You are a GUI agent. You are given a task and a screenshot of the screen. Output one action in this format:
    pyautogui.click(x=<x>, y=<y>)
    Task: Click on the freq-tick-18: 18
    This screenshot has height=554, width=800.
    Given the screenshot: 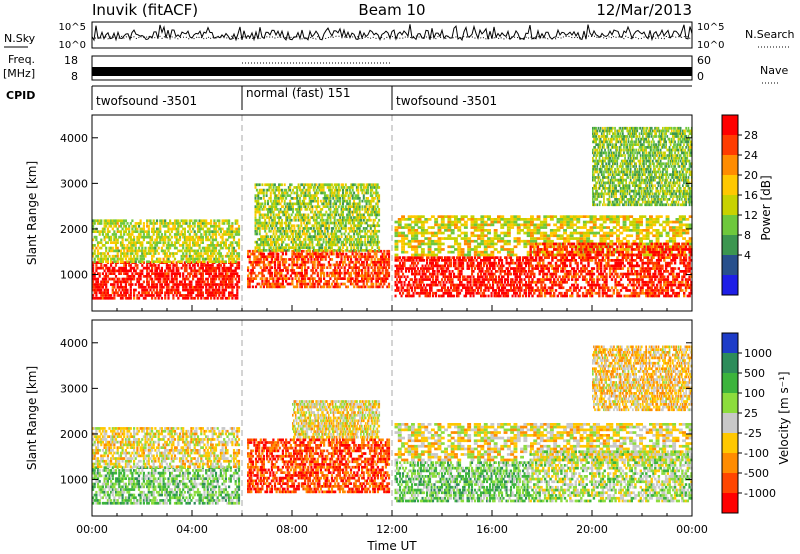 What is the action you would take?
    pyautogui.click(x=71, y=60)
    